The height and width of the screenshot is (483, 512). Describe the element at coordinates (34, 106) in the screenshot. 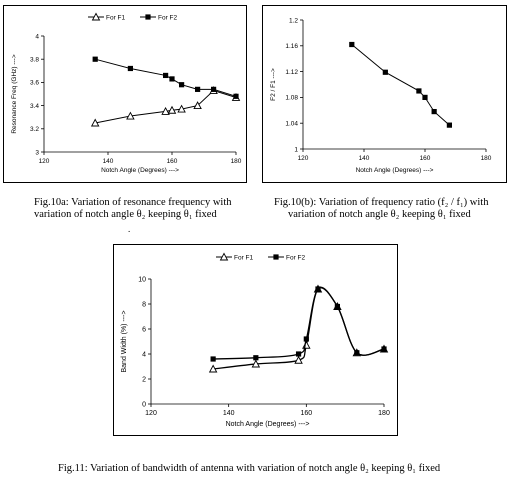

I see `y-tick-label: 3.4` at that location.